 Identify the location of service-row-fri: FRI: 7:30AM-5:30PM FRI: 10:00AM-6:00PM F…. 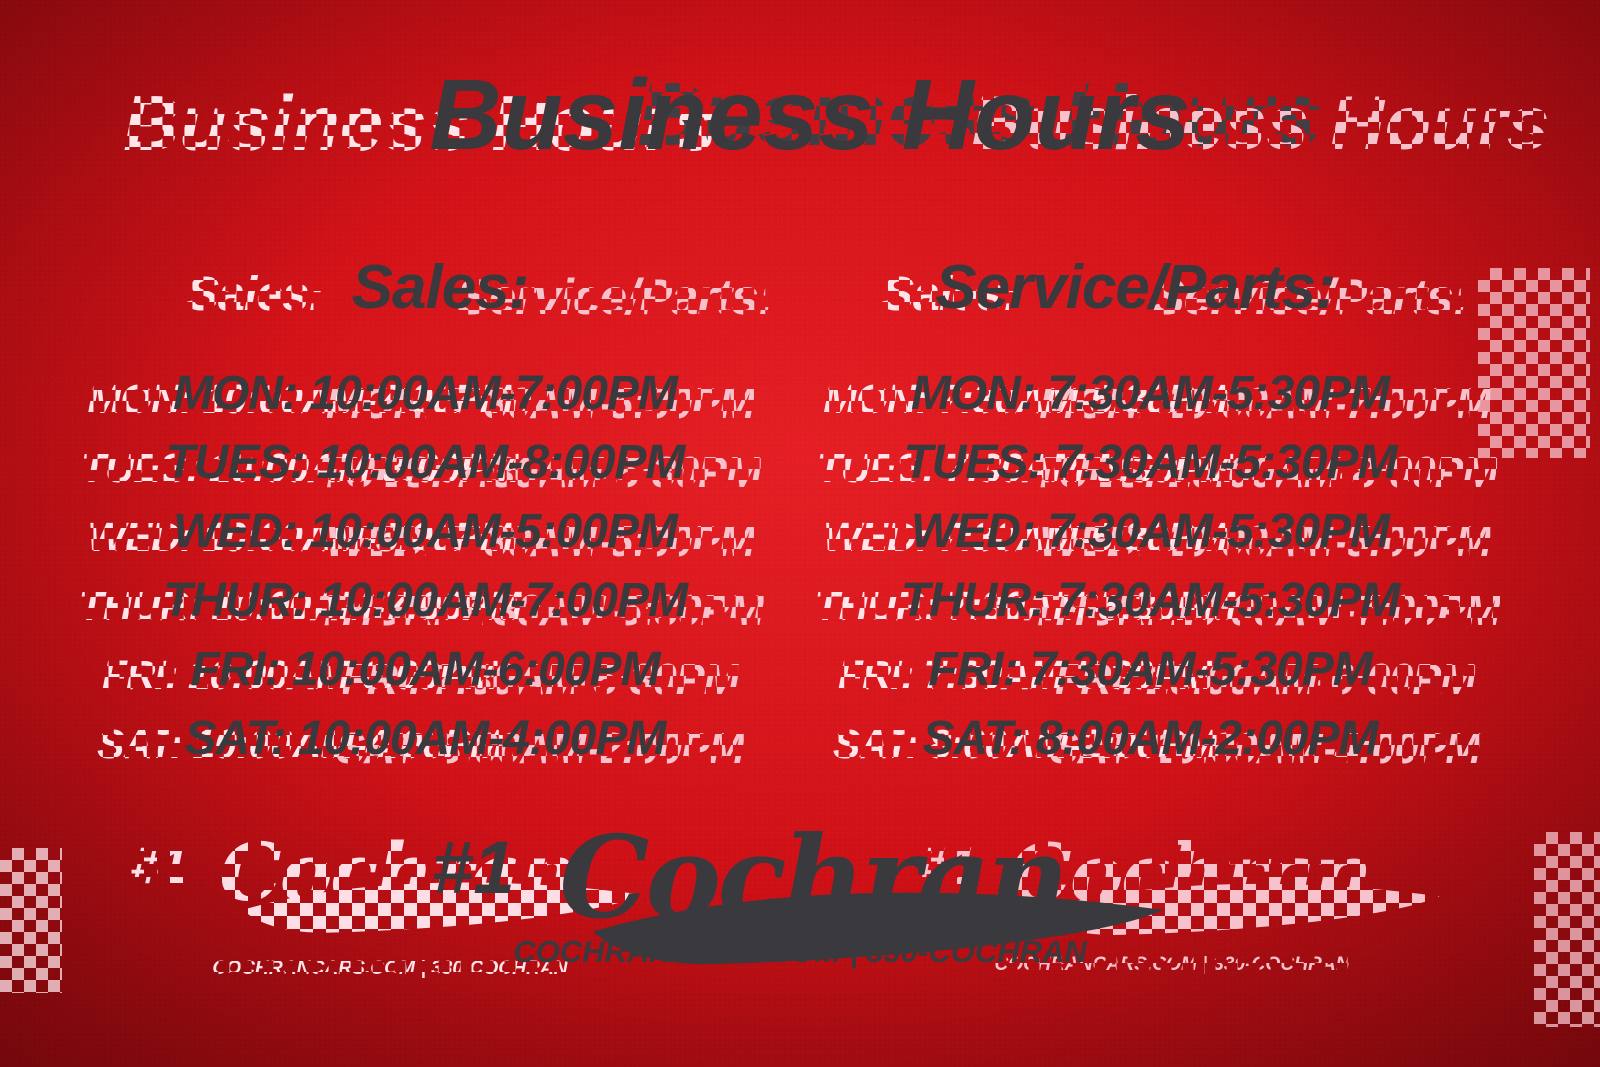
(1157, 673).